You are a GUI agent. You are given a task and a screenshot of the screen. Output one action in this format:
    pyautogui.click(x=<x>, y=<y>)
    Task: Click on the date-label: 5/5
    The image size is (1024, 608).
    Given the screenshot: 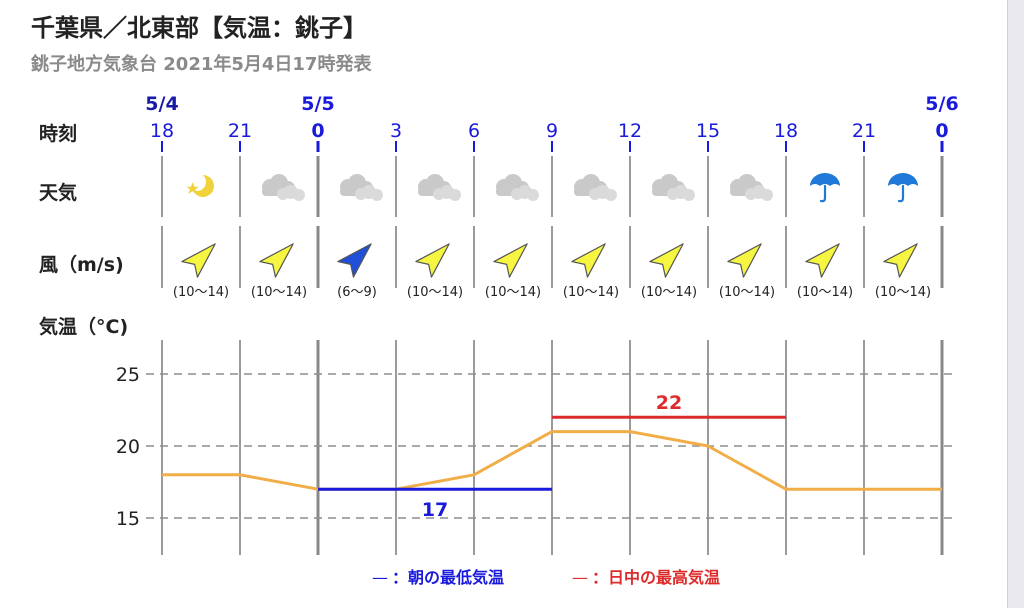 What is the action you would take?
    pyautogui.click(x=317, y=104)
    